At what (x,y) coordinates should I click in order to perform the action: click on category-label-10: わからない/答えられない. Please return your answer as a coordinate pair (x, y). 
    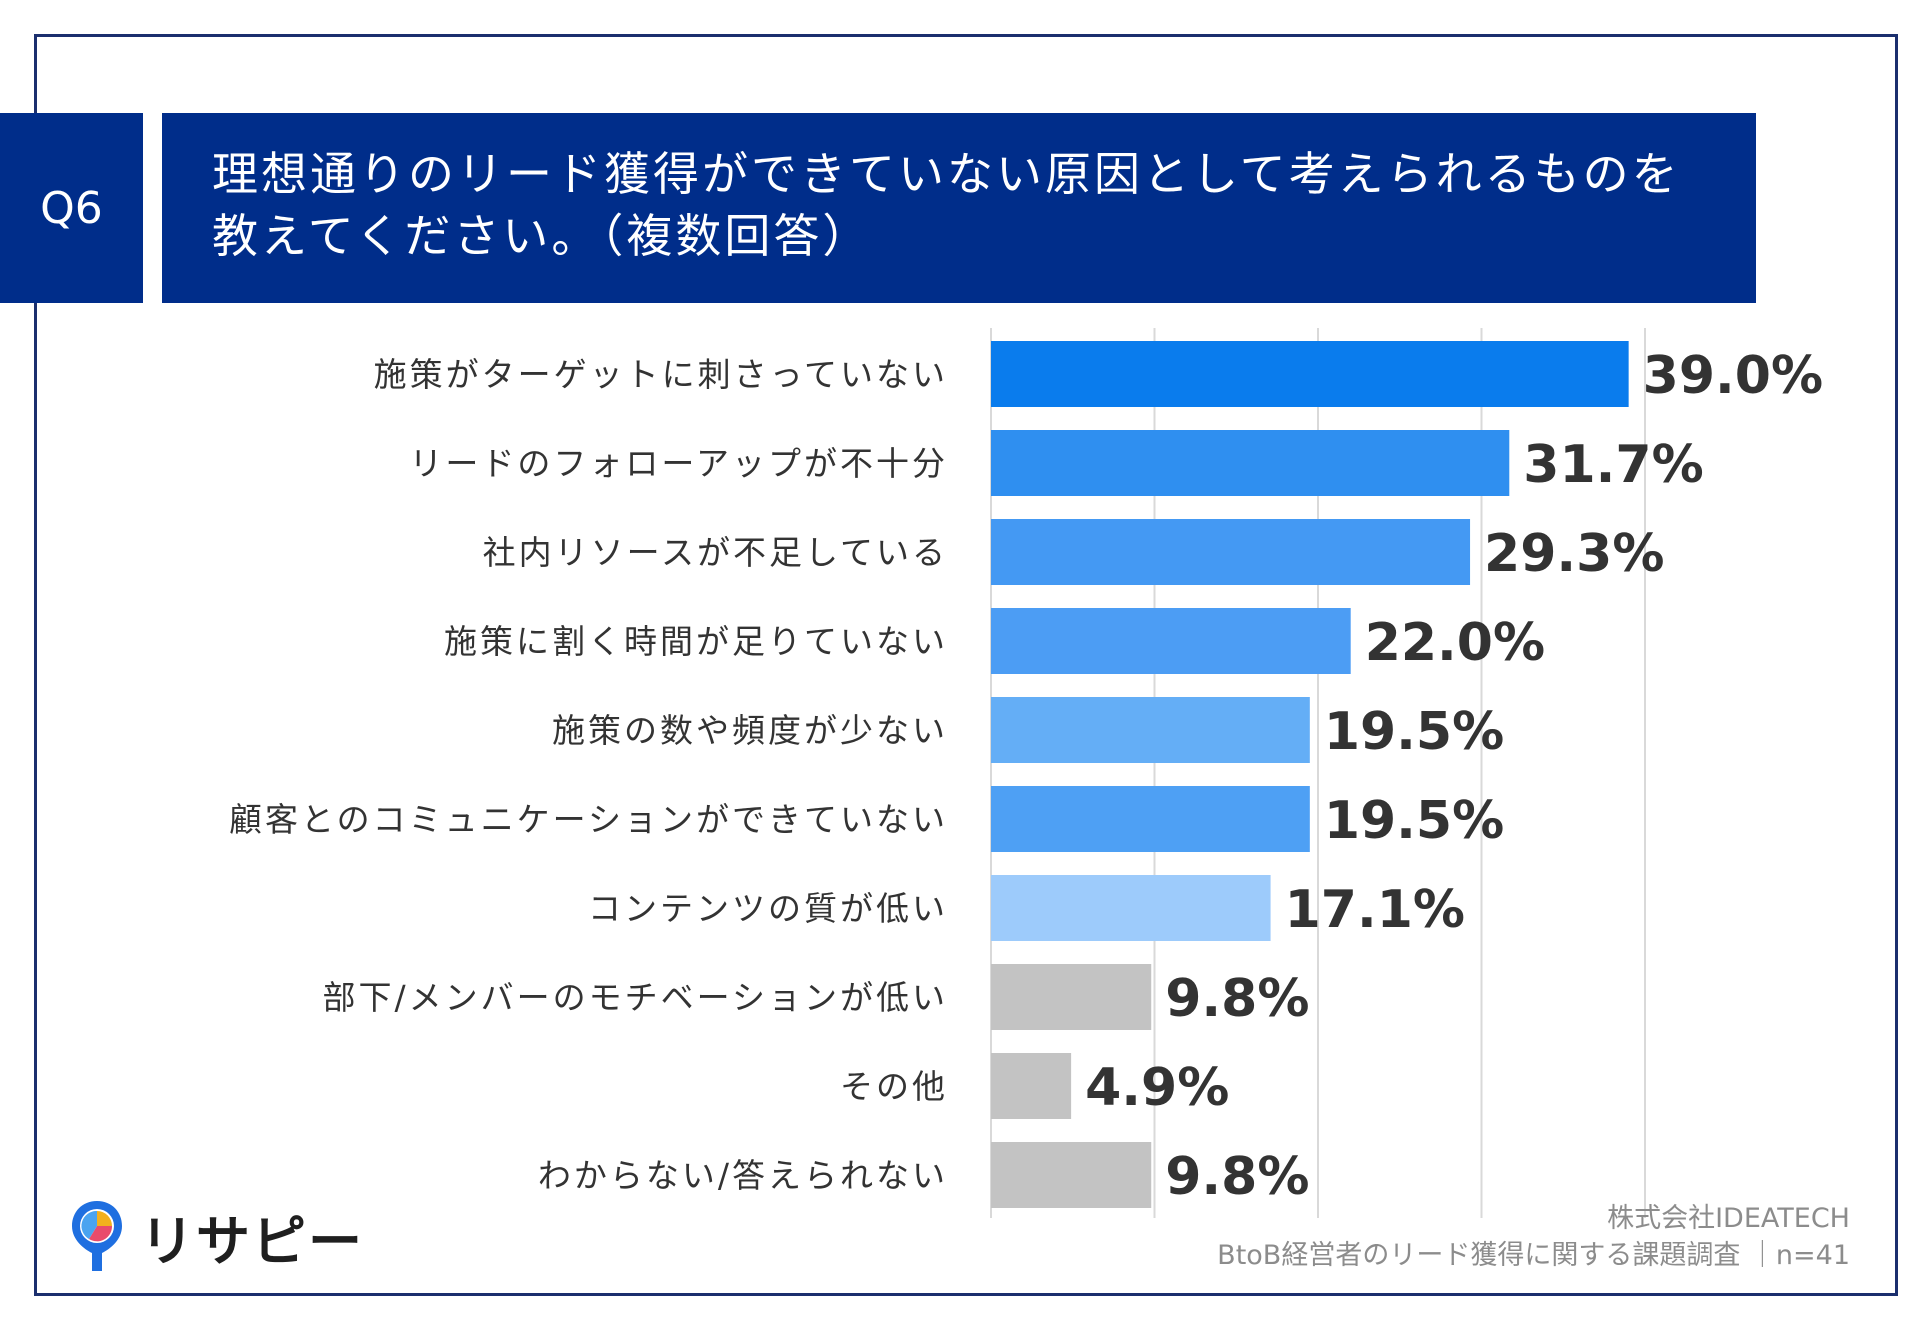
    Looking at the image, I should click on (743, 1175).